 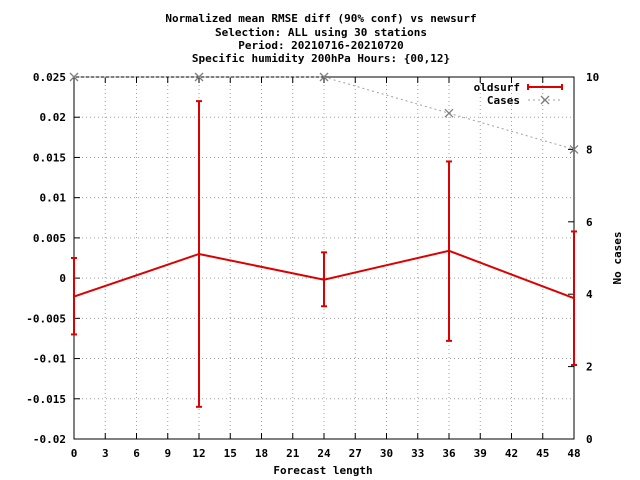 What do you see at coordinates (589, 367) in the screenshot?
I see `y2-tick-label: 2` at bounding box center [589, 367].